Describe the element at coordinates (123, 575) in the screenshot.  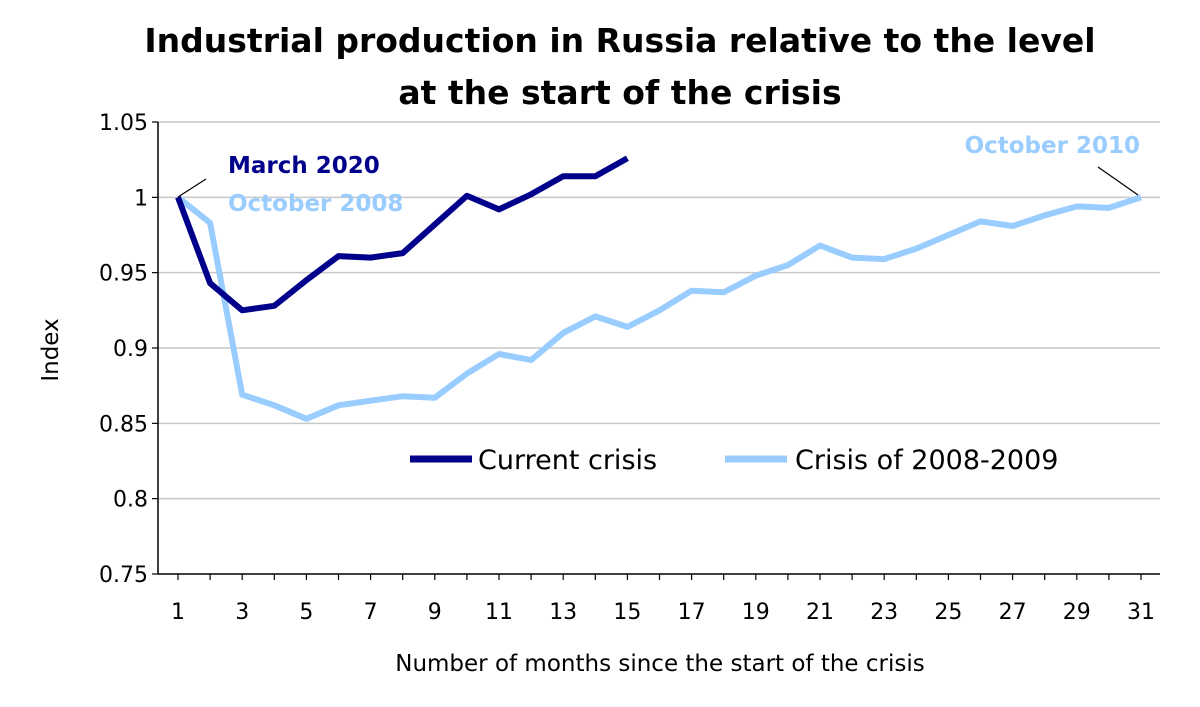
I see `y-tick-label: 0.75` at that location.